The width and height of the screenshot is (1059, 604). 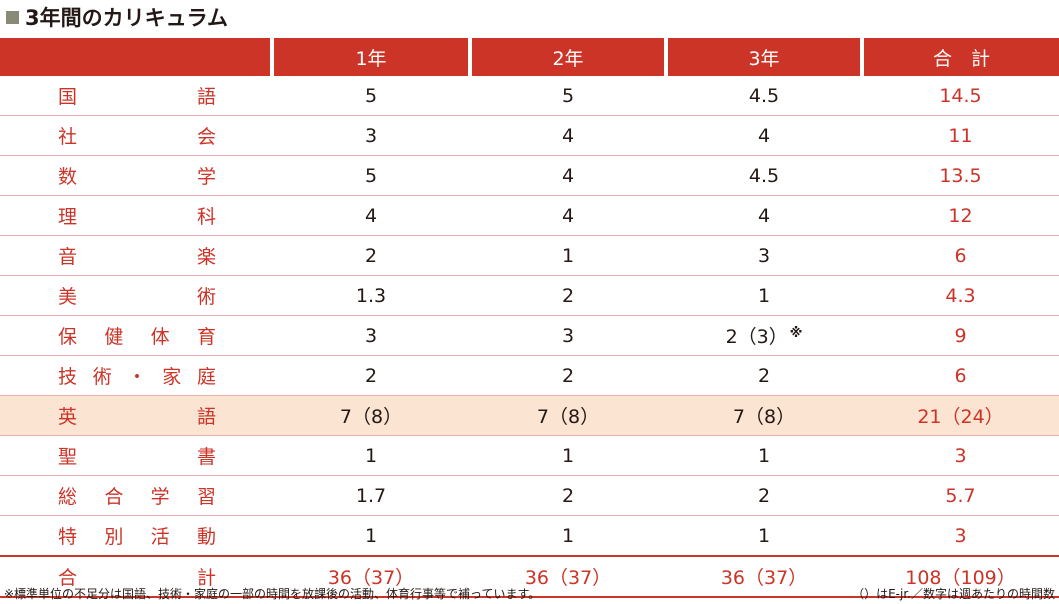 What do you see at coordinates (529, 96) in the screenshot?
I see `table-row: 国語 5 5 4.5 14.5` at bounding box center [529, 96].